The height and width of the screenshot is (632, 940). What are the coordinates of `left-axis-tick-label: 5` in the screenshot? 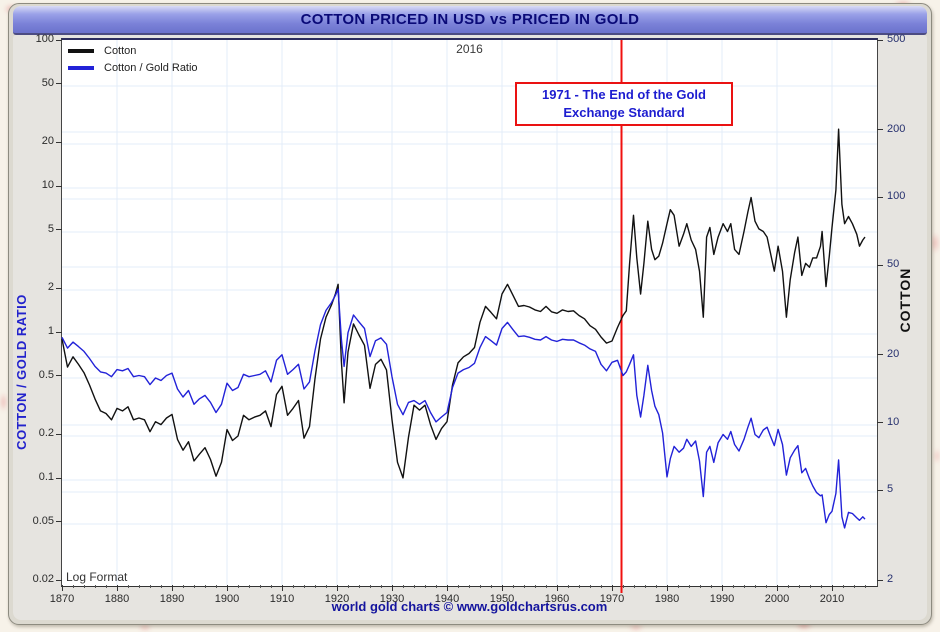 It's located at (50, 228).